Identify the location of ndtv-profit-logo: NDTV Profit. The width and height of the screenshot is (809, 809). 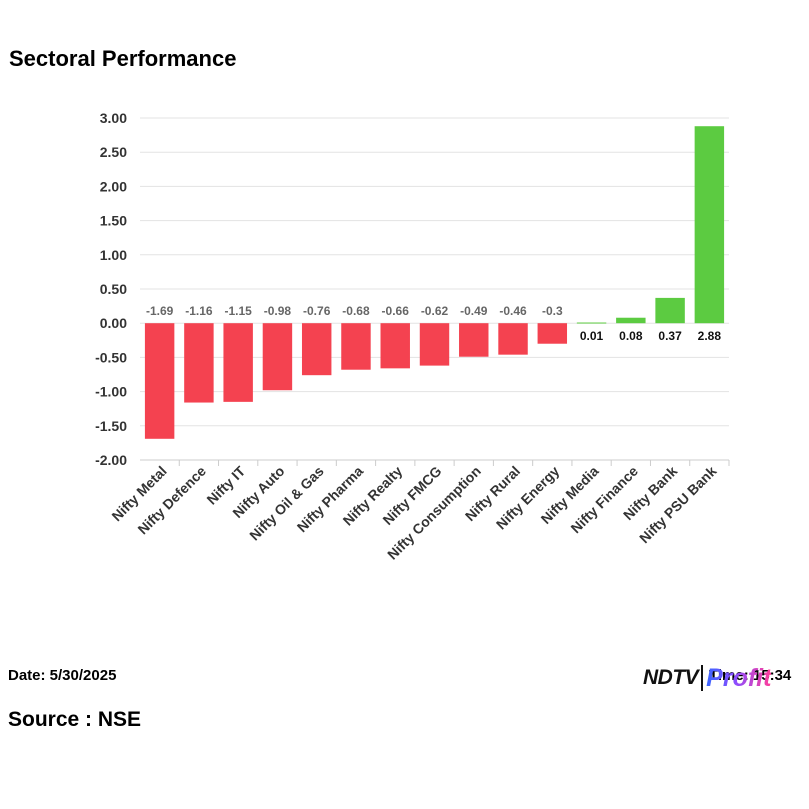
(707, 678).